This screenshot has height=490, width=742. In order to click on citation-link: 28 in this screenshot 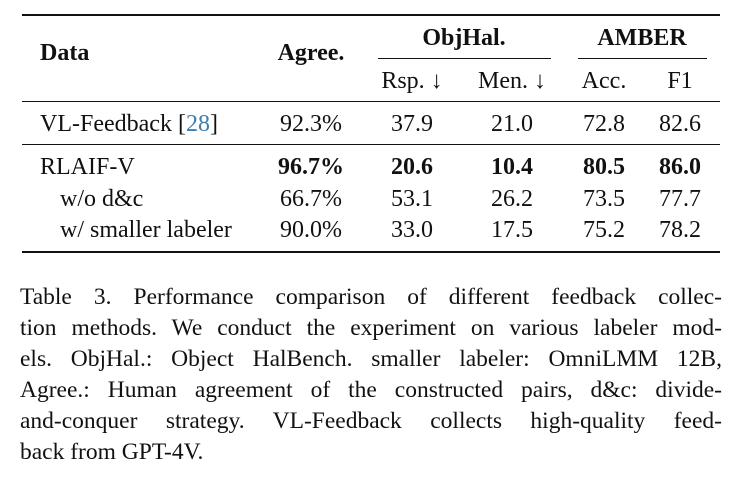, I will do `click(197, 124)`.